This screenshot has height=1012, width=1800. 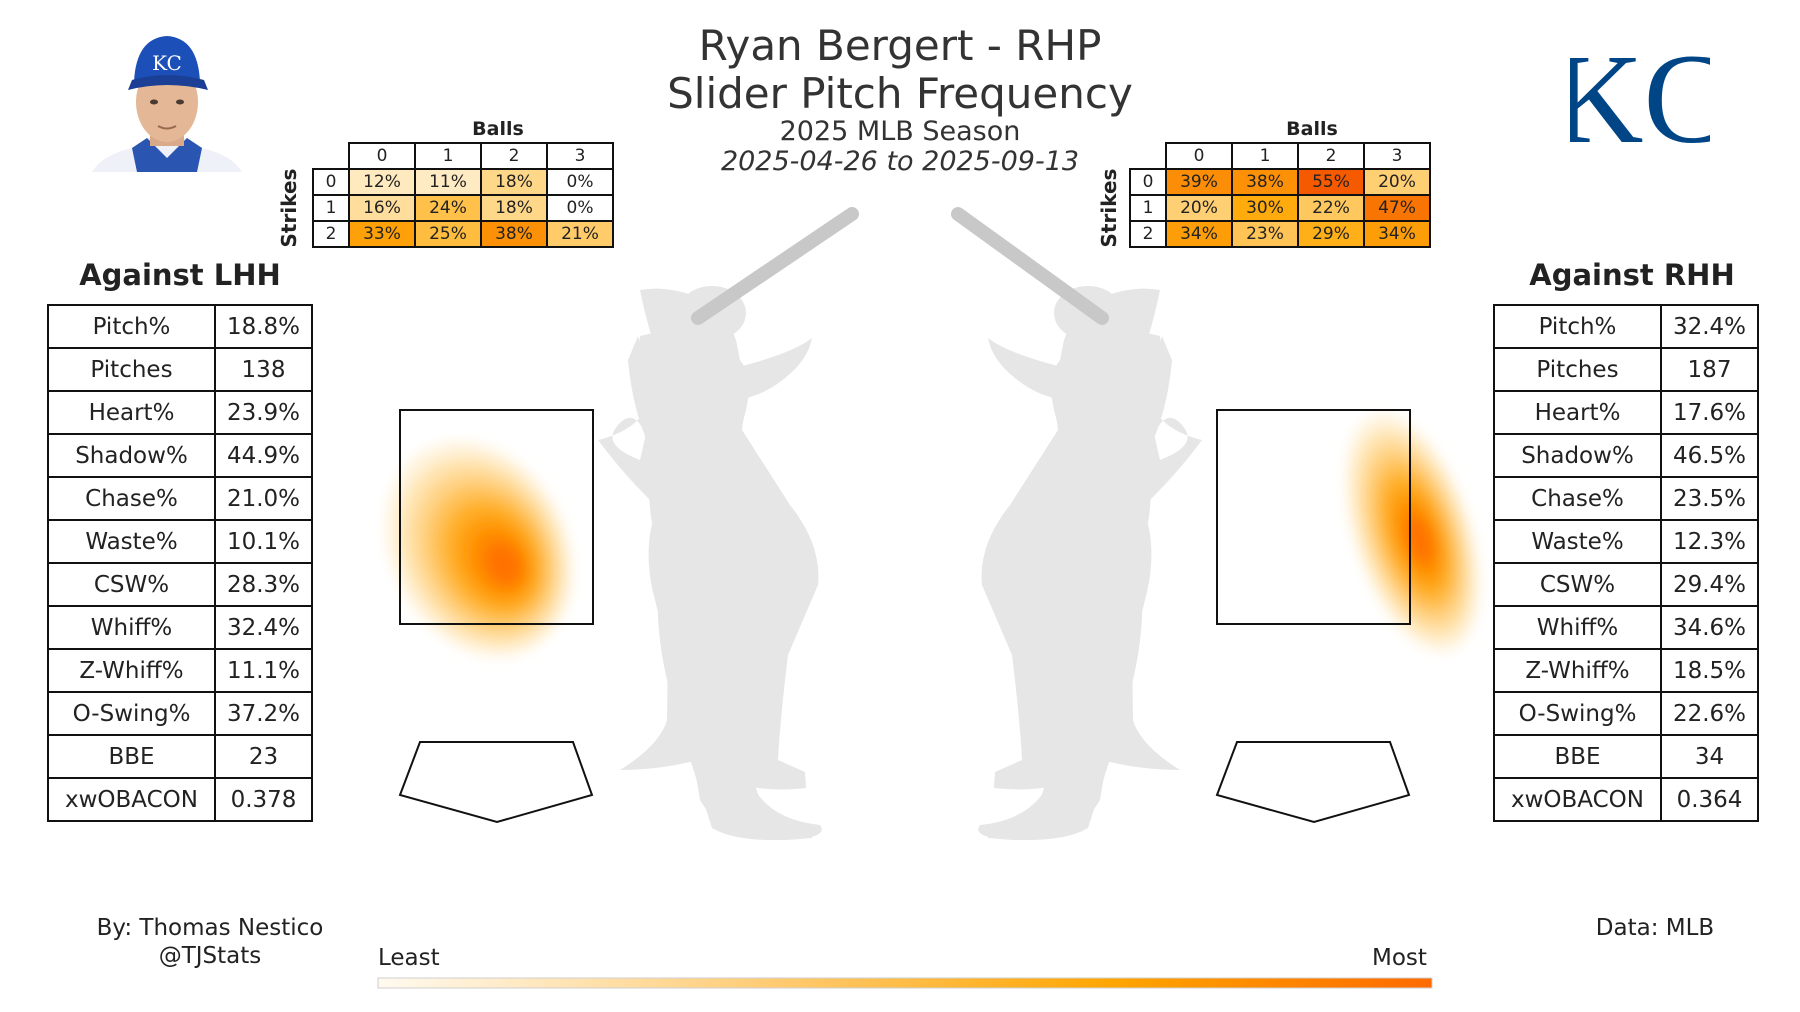 I want to click on stat-value: 23.9%, so click(x=263, y=412).